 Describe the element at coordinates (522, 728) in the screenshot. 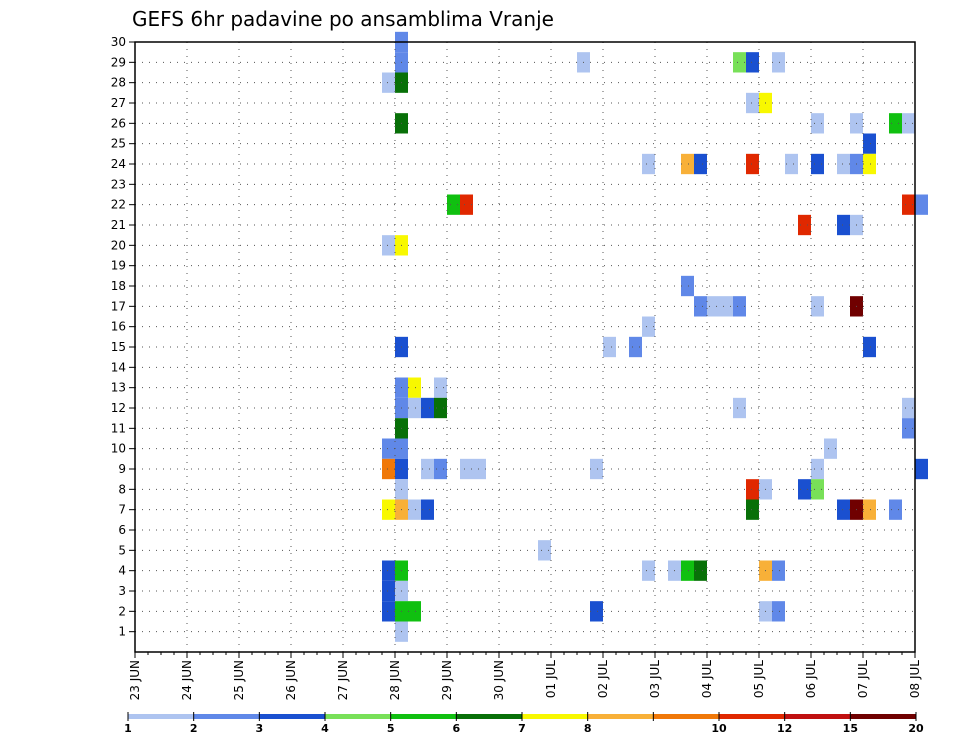

I see `colorbar-tick-label: 7` at that location.